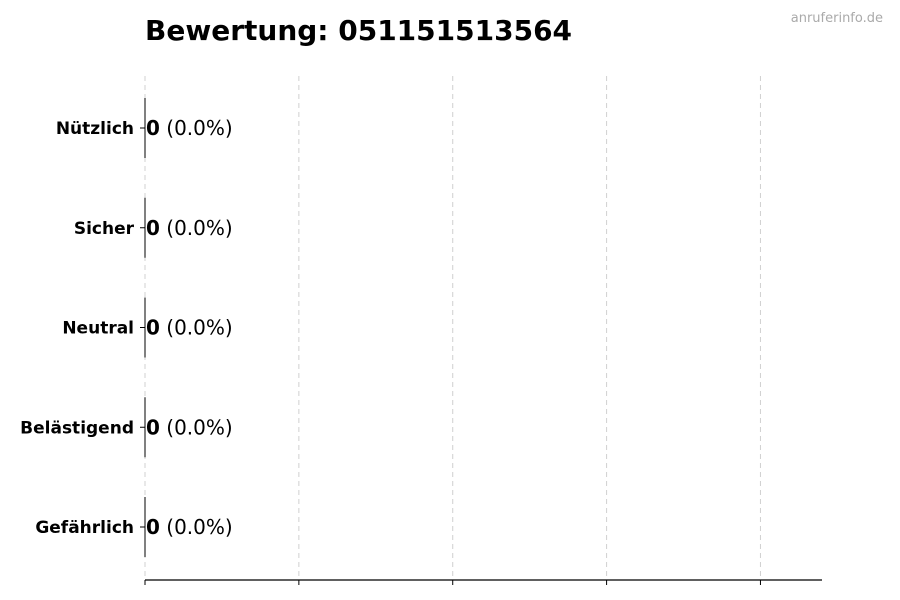 This screenshot has height=600, width=900. Describe the element at coordinates (104, 229) in the screenshot. I see `category-label: Sicher` at that location.